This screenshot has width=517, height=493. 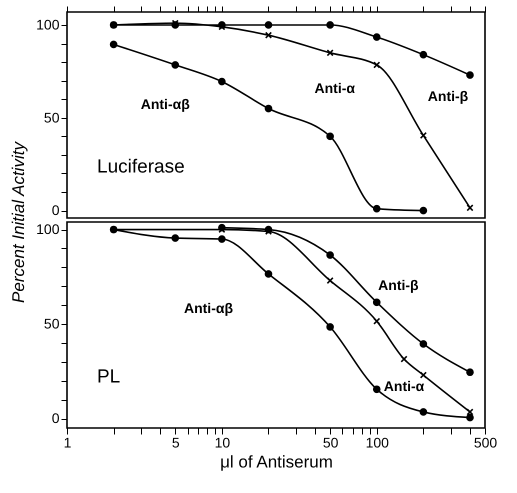 What do you see at coordinates (330, 442) in the screenshot?
I see `x-tick-label: 50` at bounding box center [330, 442].